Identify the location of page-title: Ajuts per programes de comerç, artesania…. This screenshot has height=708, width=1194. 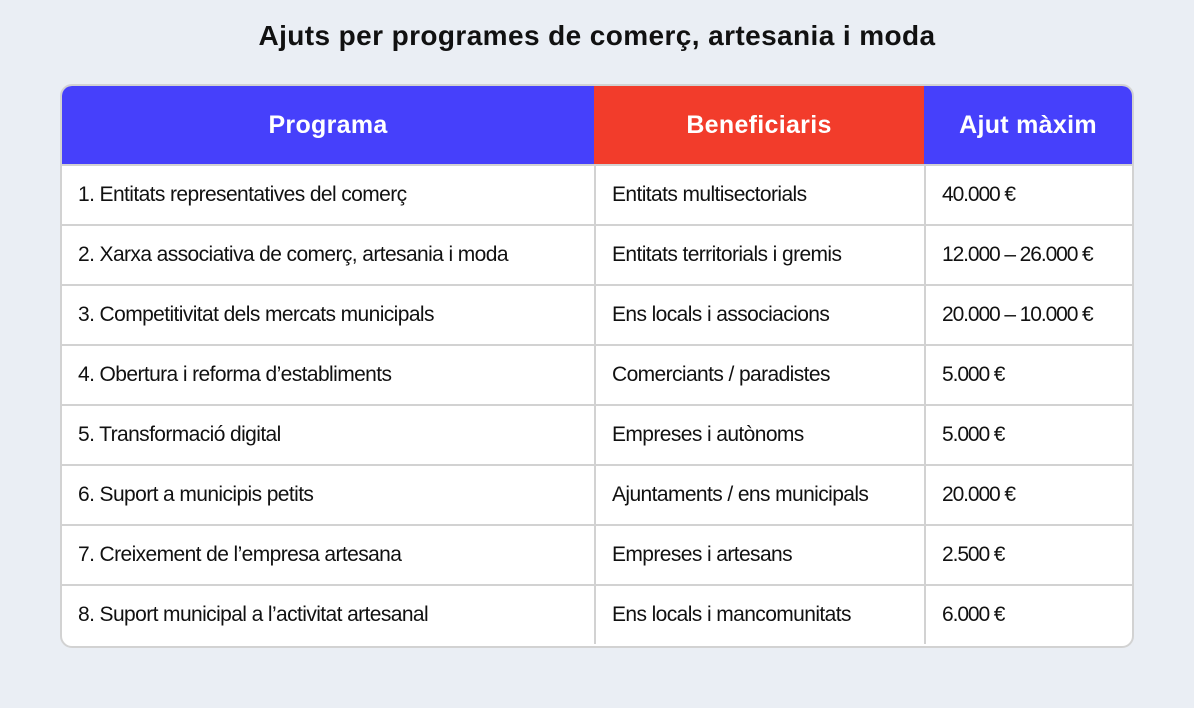
(597, 35).